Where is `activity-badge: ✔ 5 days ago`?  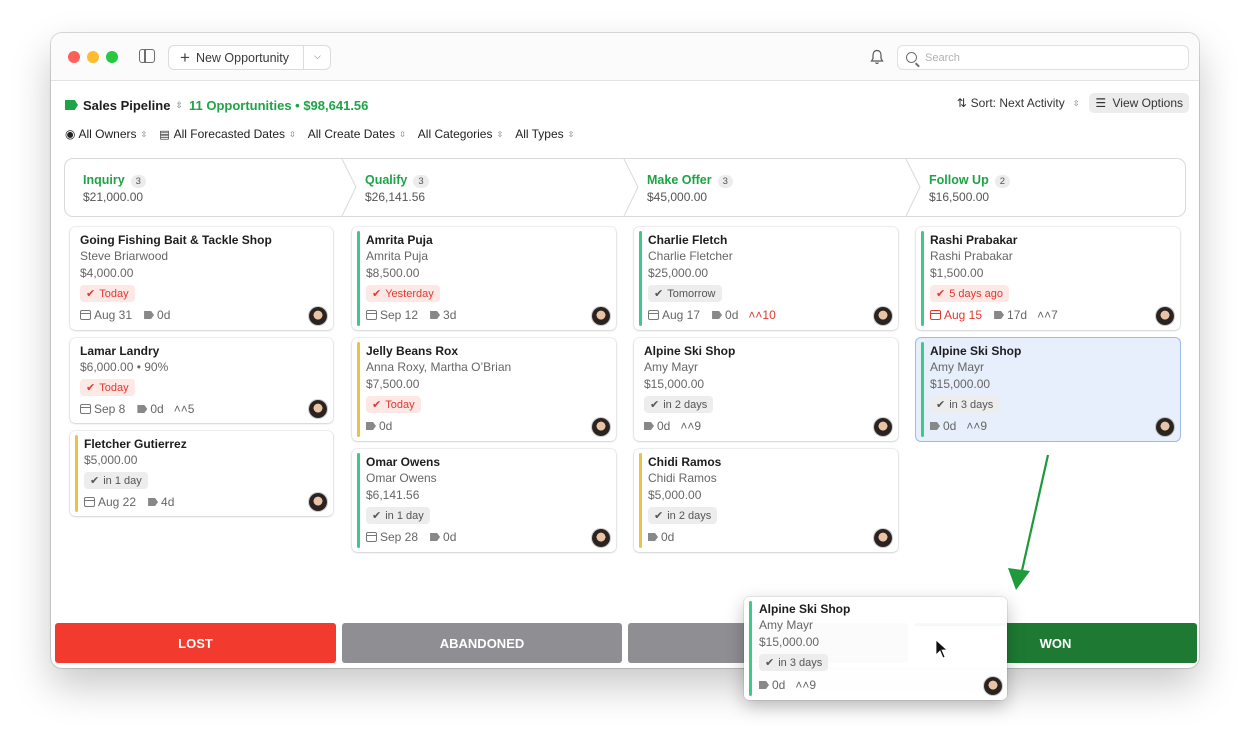
activity-badge: ✔ 5 days ago is located at coordinates (970, 293).